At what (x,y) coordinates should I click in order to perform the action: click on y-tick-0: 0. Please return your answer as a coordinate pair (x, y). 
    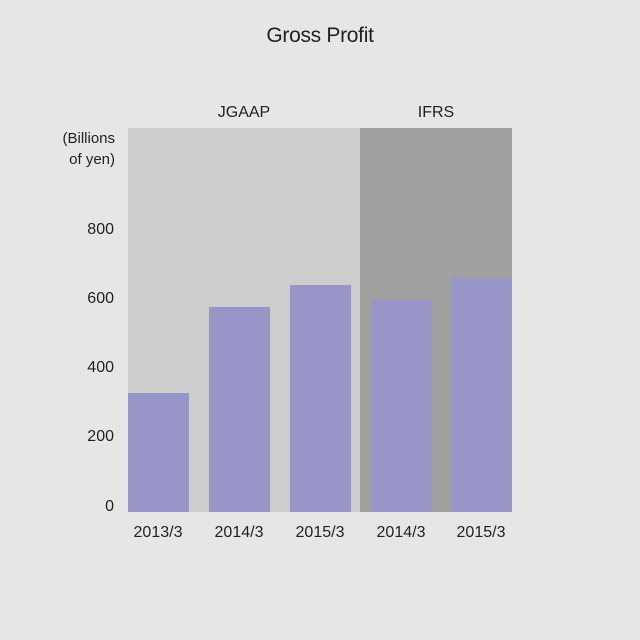
    Looking at the image, I should click on (109, 506).